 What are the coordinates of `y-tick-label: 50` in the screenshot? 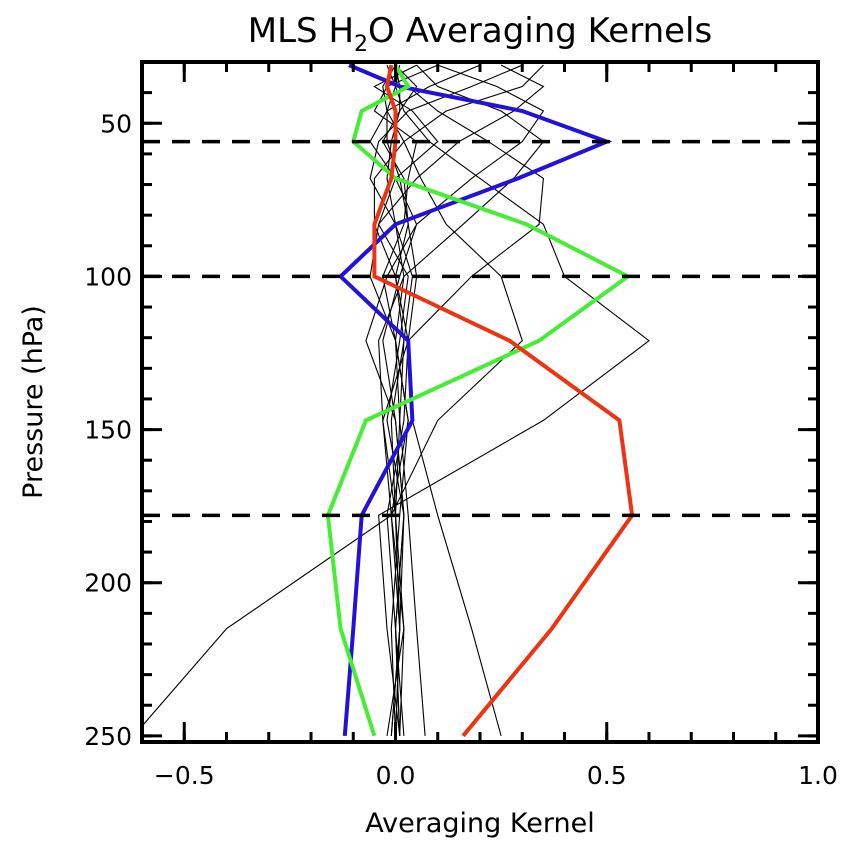 It's located at (116, 123).